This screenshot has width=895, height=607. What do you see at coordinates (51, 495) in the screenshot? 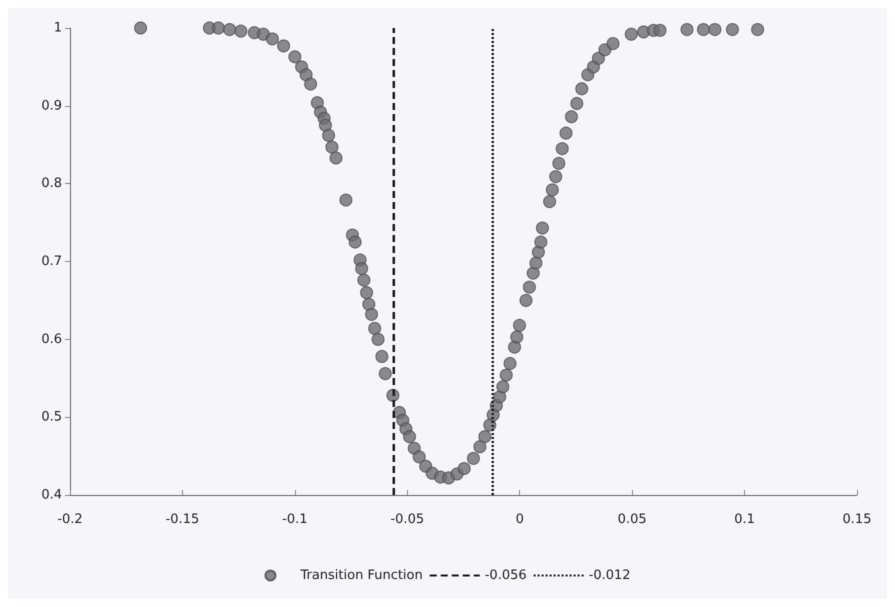
I see `y-tick-label: 0.4` at bounding box center [51, 495].